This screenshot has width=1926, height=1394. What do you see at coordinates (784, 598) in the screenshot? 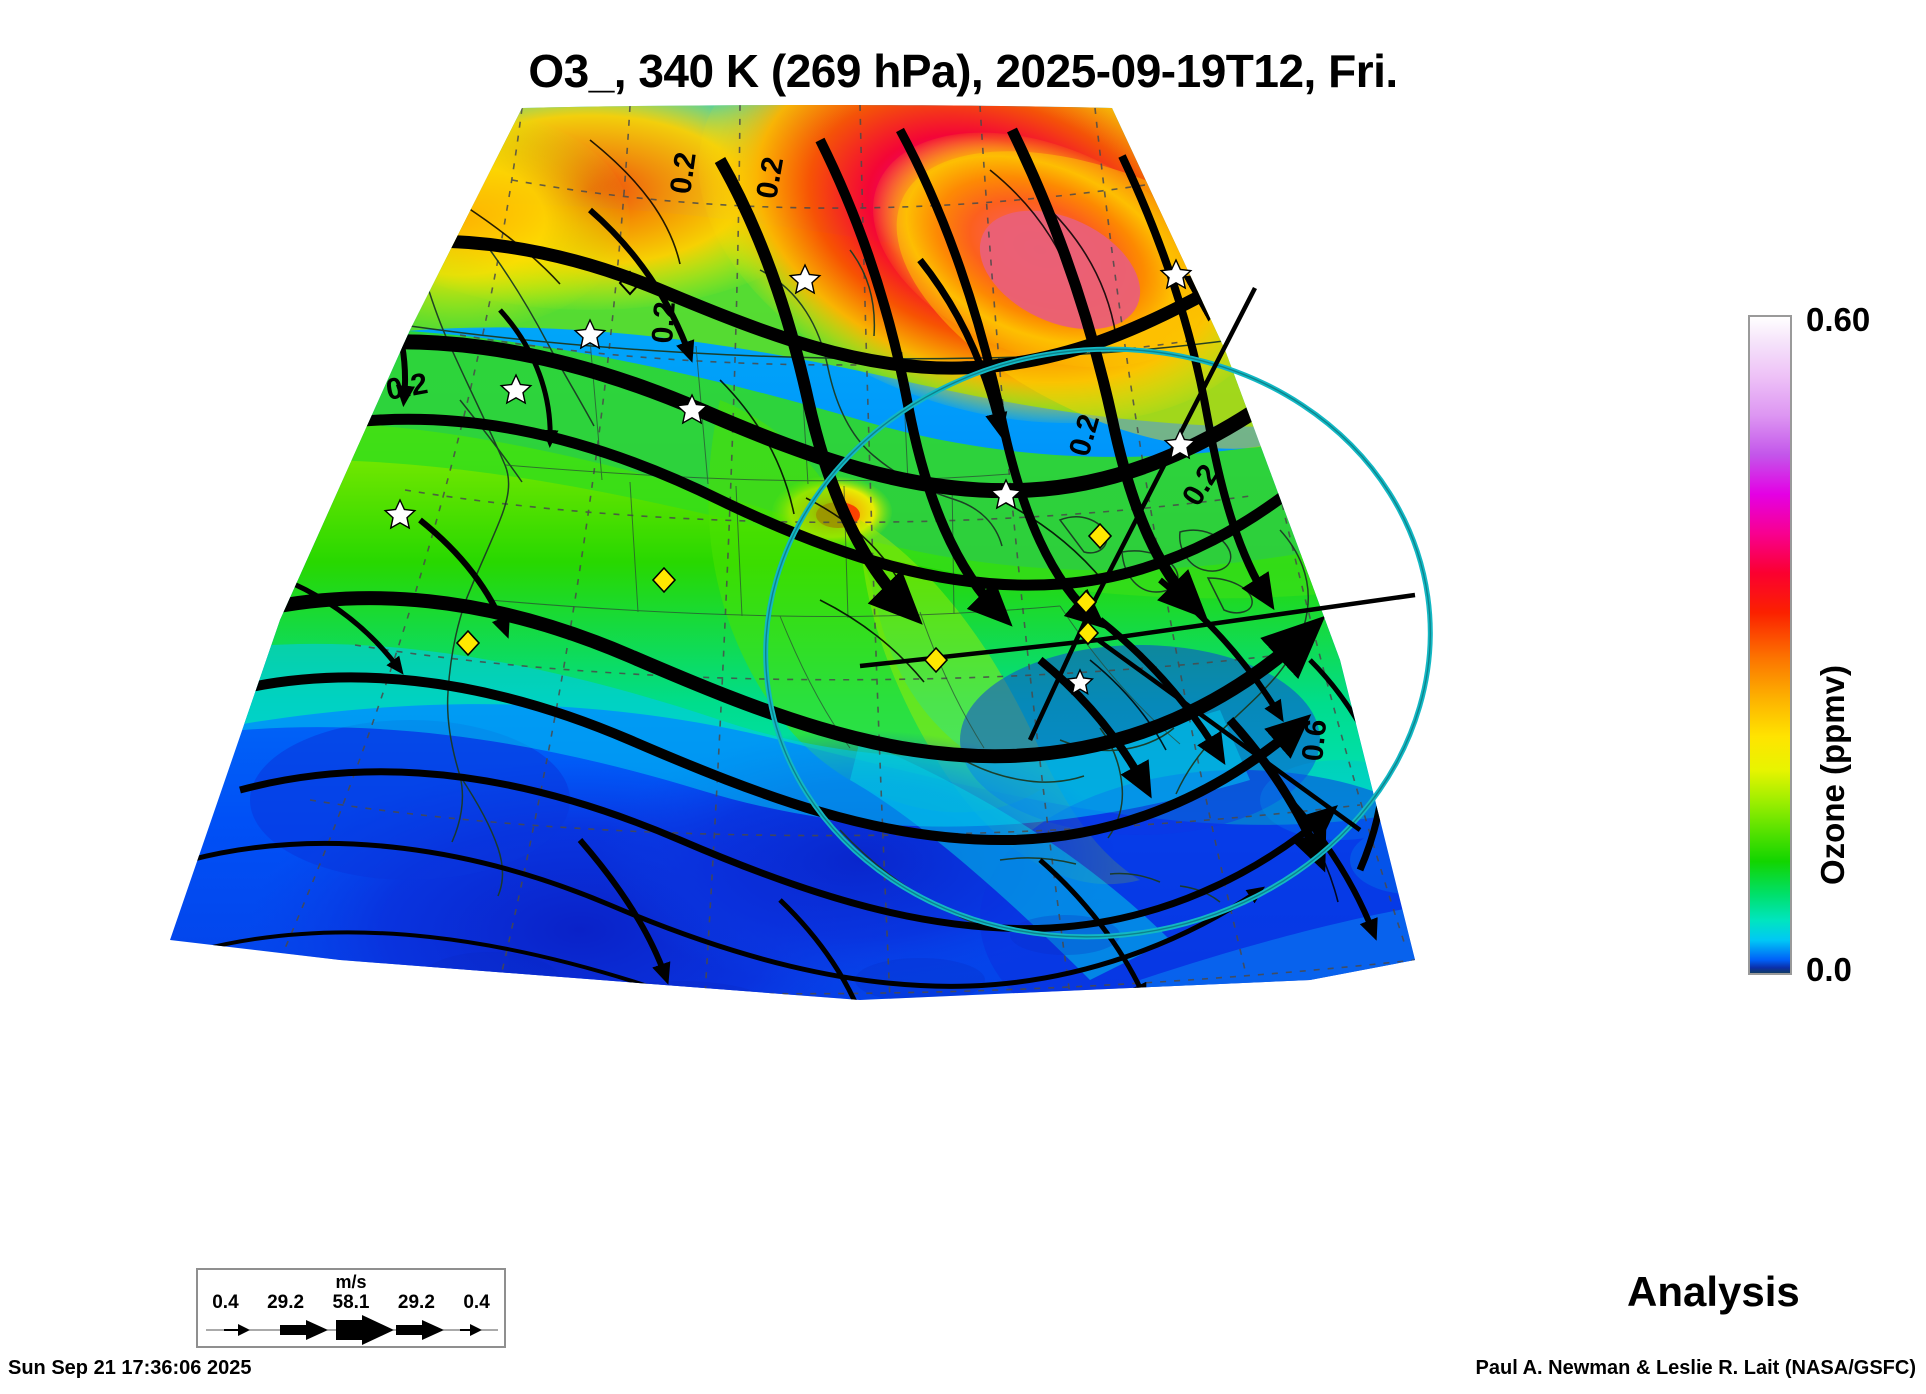
I see `site-markers-diamonds` at bounding box center [784, 598].